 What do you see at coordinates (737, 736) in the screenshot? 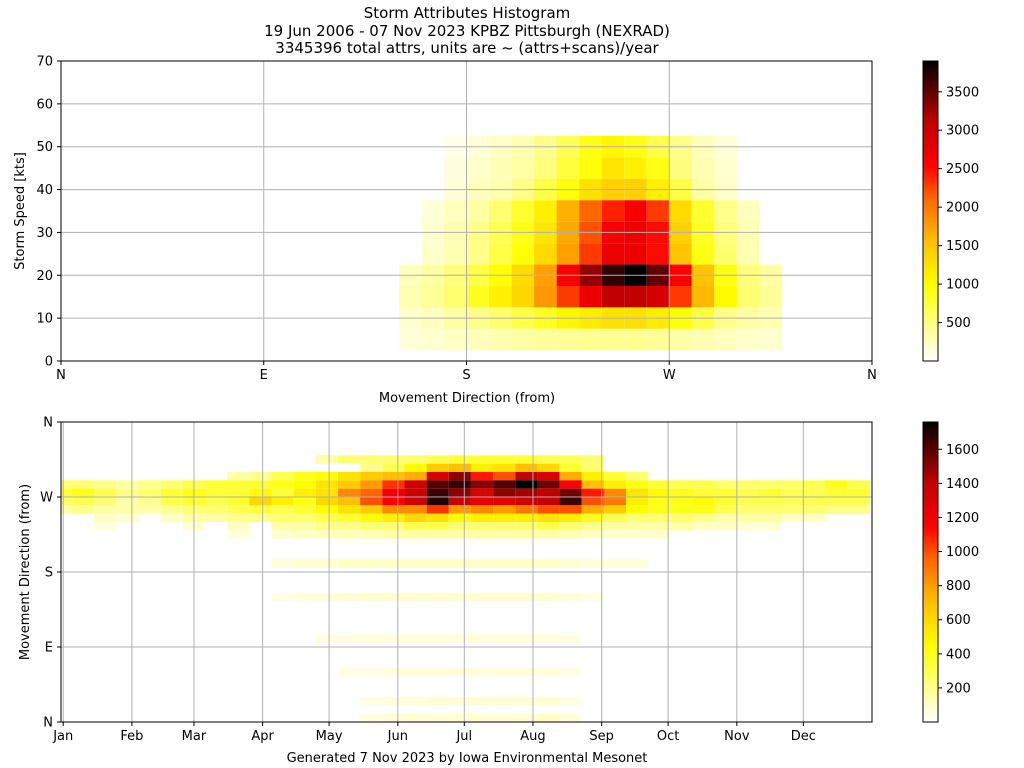
I see `bottom-x-tick-label: Nov` at bounding box center [737, 736].